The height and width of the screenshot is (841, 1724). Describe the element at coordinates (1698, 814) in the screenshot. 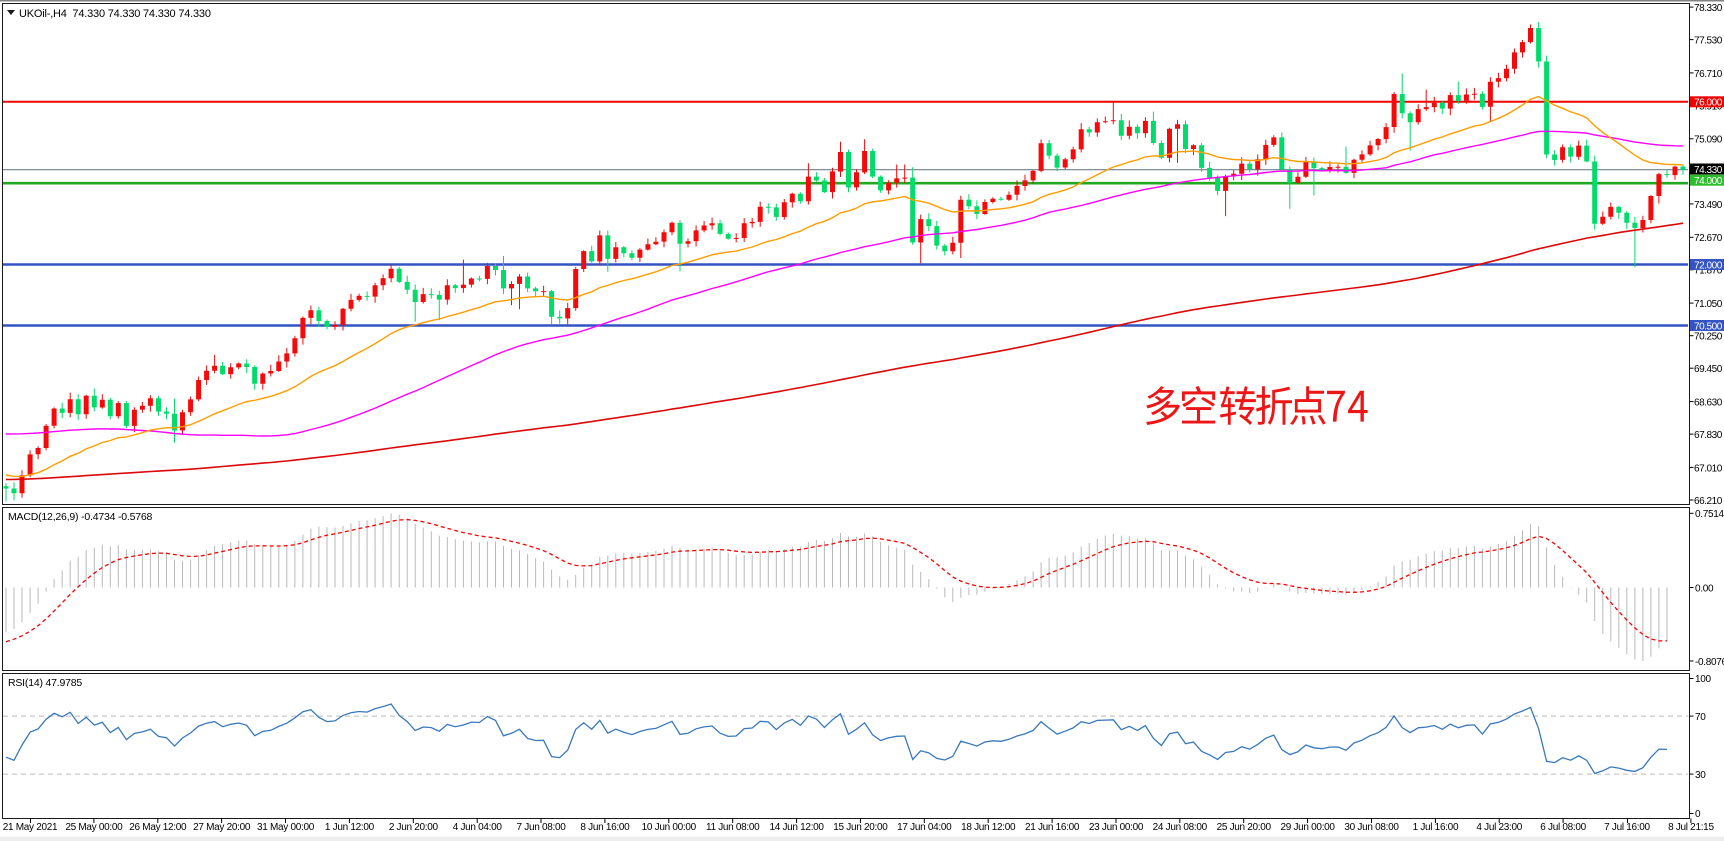

I see `svg-text: 0` at that location.